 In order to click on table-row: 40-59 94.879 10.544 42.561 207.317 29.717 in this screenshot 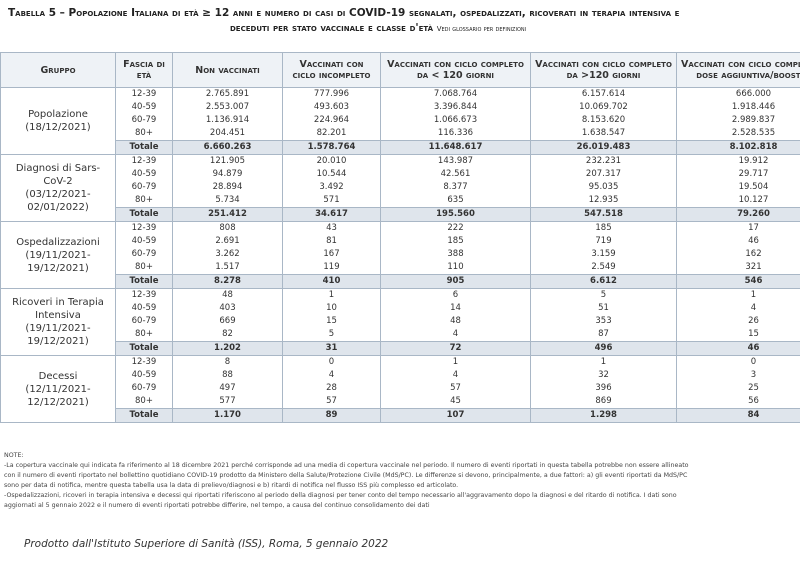, I will do `click(400, 174)`.